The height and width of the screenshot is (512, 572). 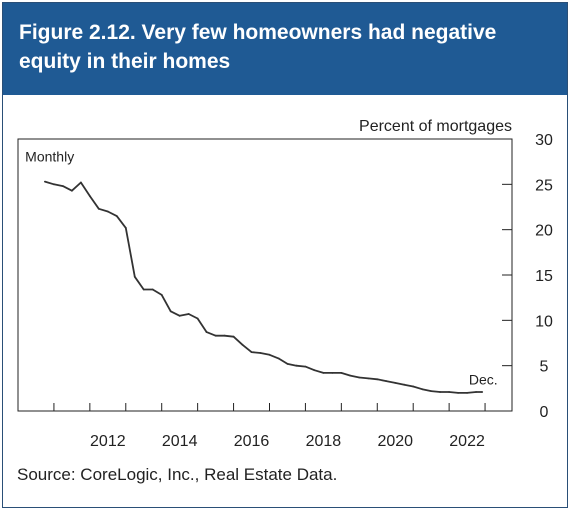 What do you see at coordinates (435, 126) in the screenshot?
I see `y-axis-title: Percent of mortgages` at bounding box center [435, 126].